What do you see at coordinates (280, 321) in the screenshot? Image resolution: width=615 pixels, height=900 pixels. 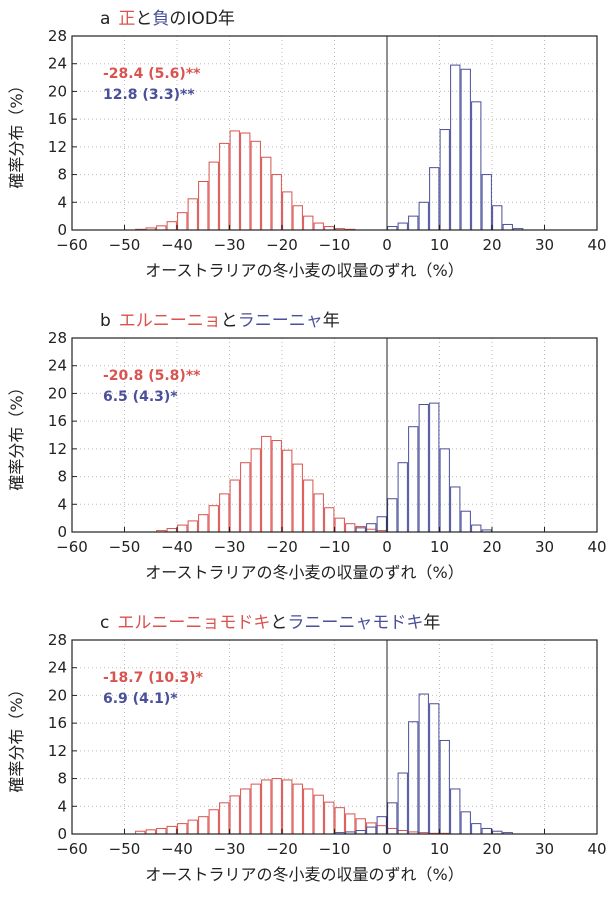 I see `title-part: ラニーニャ` at bounding box center [280, 321].